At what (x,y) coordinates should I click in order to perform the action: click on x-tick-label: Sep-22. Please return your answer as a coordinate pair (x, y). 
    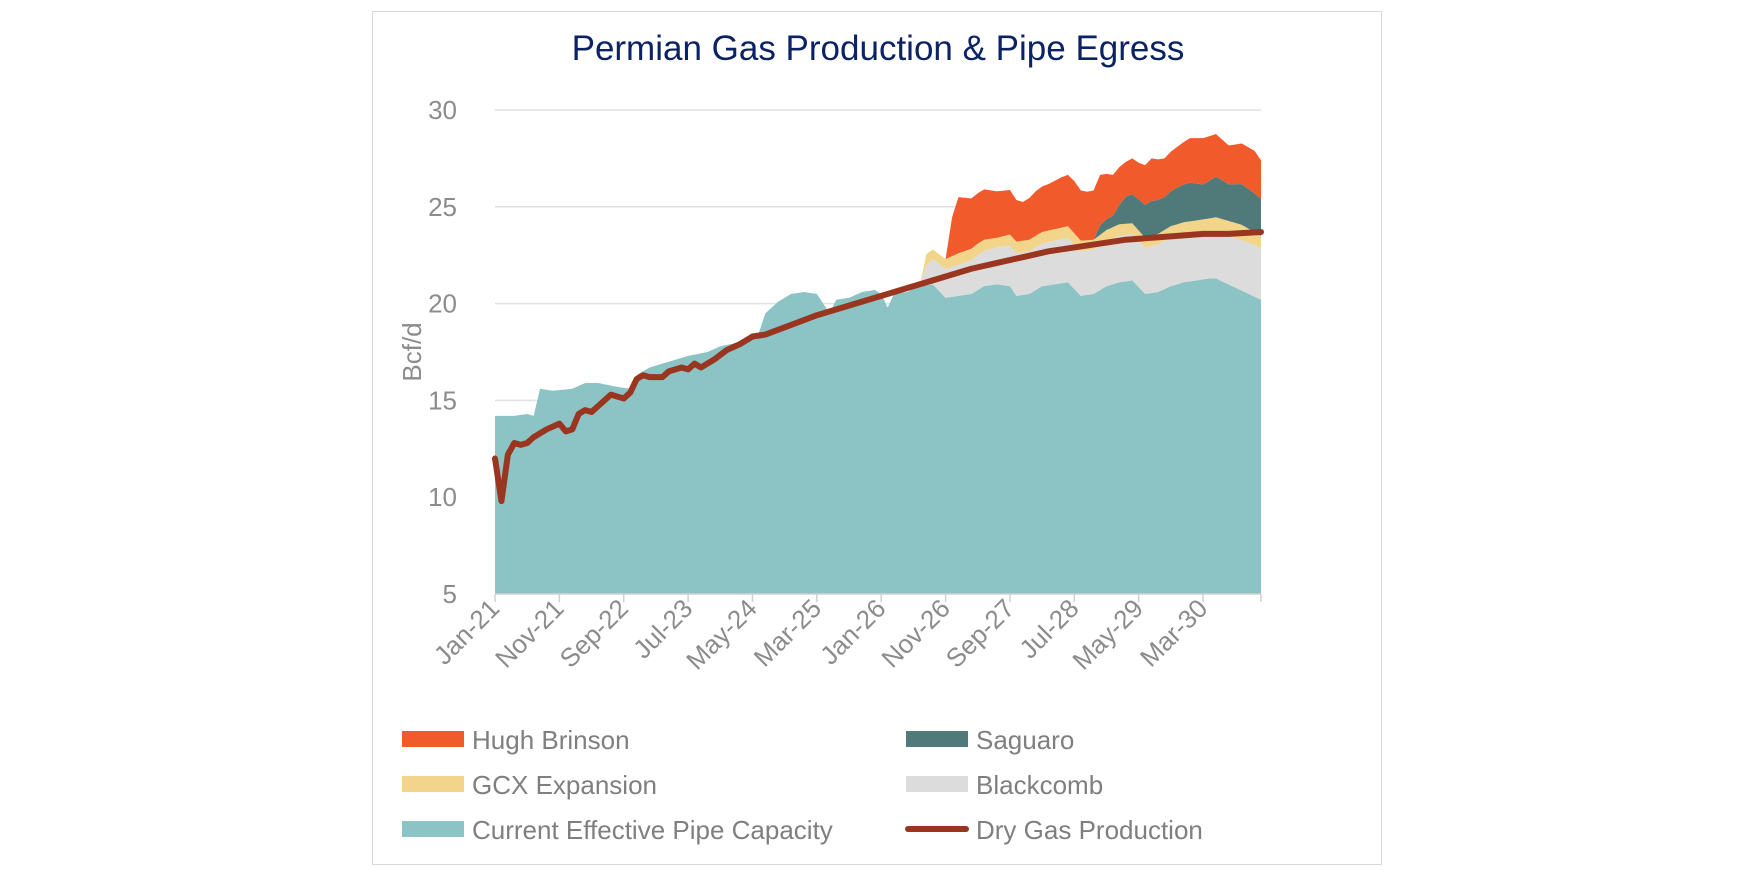
    Looking at the image, I should click on (593, 633).